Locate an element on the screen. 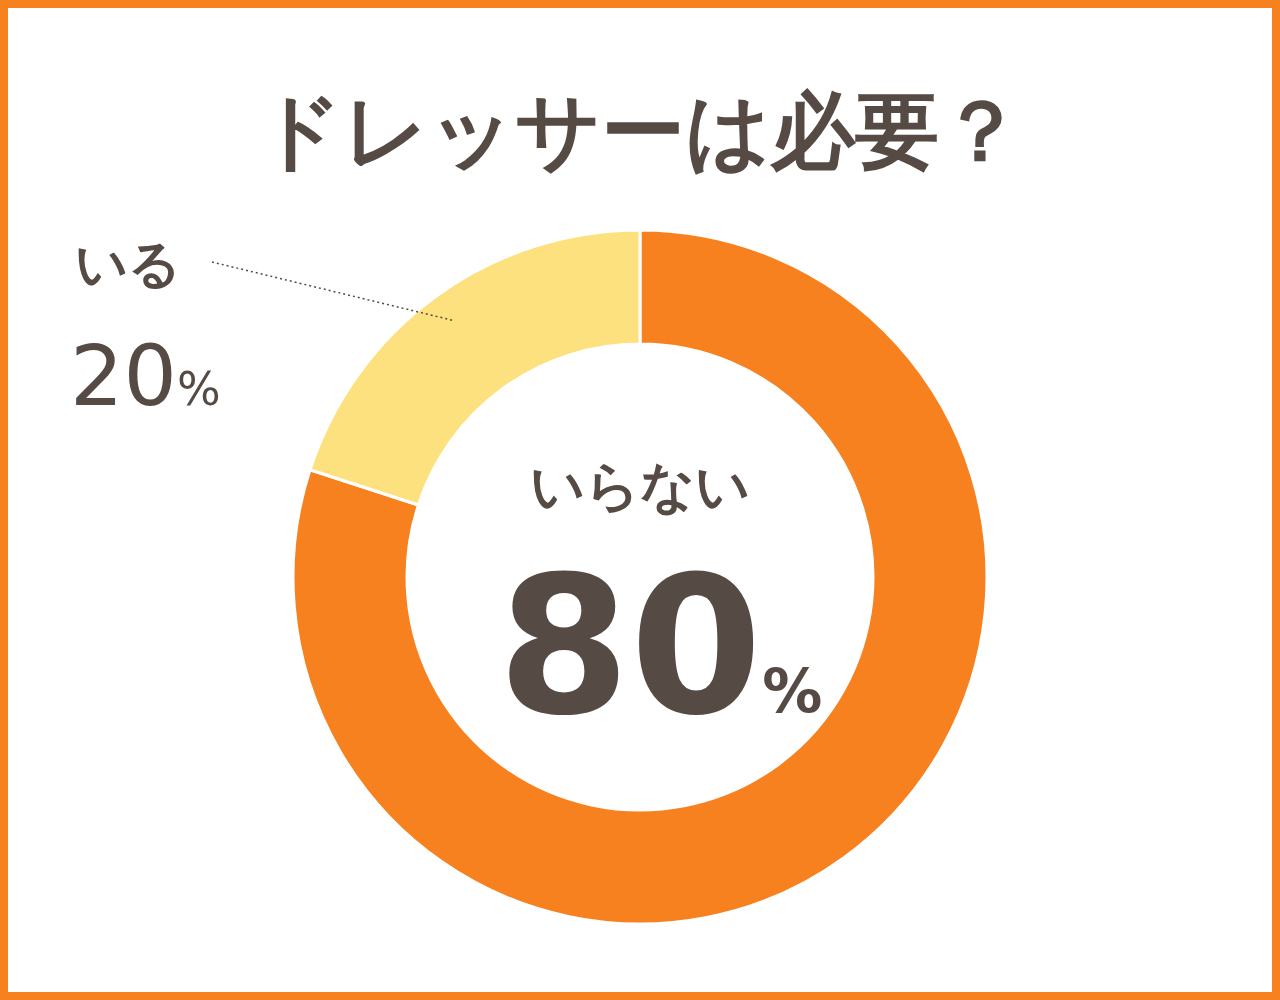  chart-title: ドレッサーは必要？ is located at coordinates (640, 131).